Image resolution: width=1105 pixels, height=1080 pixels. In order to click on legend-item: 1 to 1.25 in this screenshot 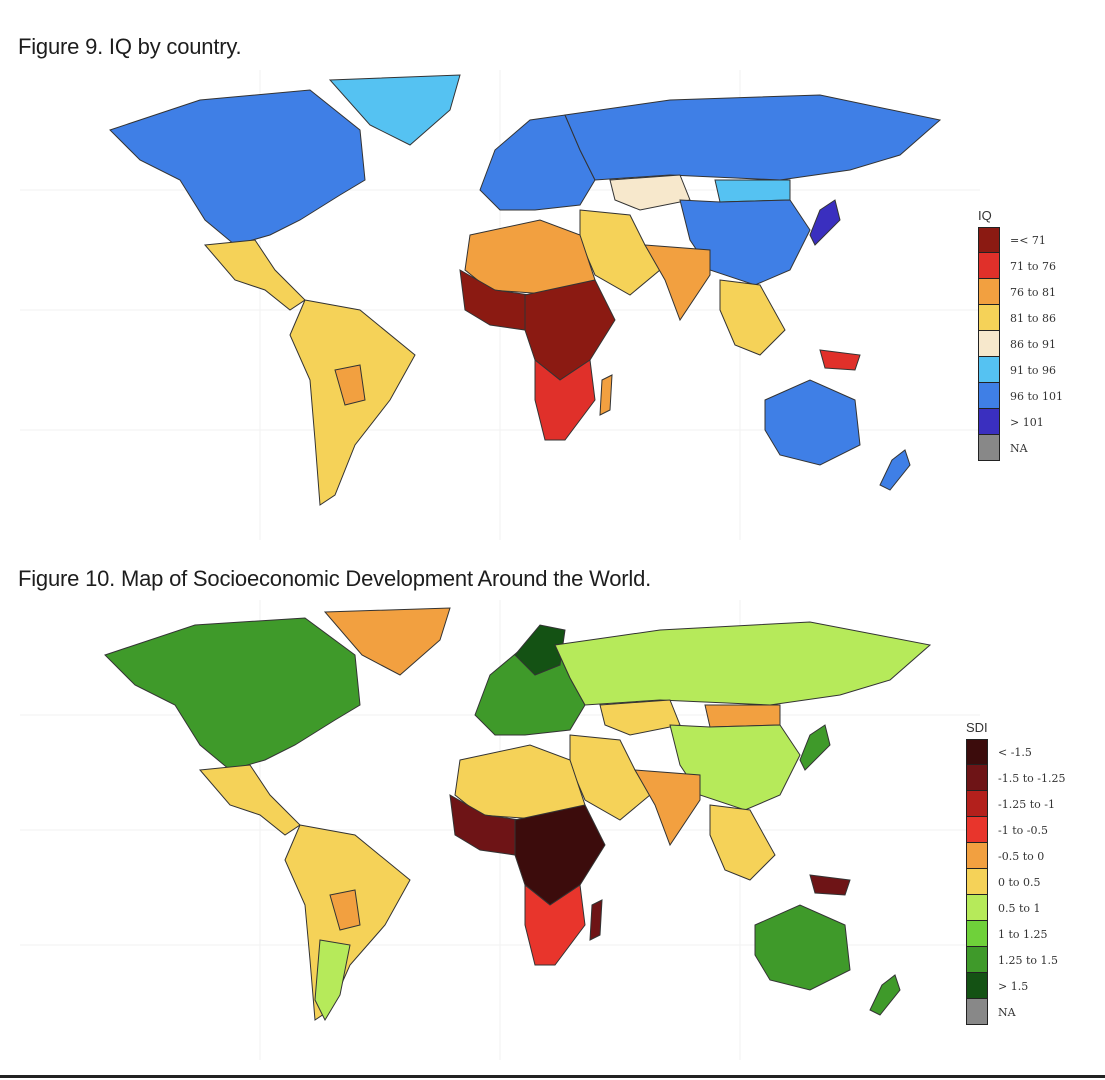, I will do `click(1015, 934)`.